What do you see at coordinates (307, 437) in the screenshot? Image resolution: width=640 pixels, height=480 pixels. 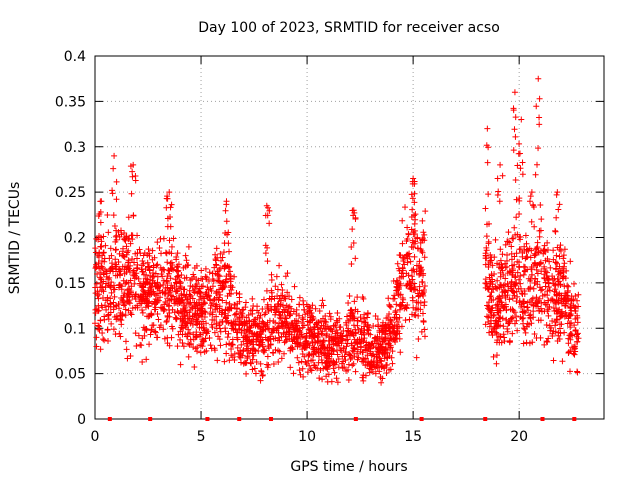 I see `x-tick-label: 10` at bounding box center [307, 437].